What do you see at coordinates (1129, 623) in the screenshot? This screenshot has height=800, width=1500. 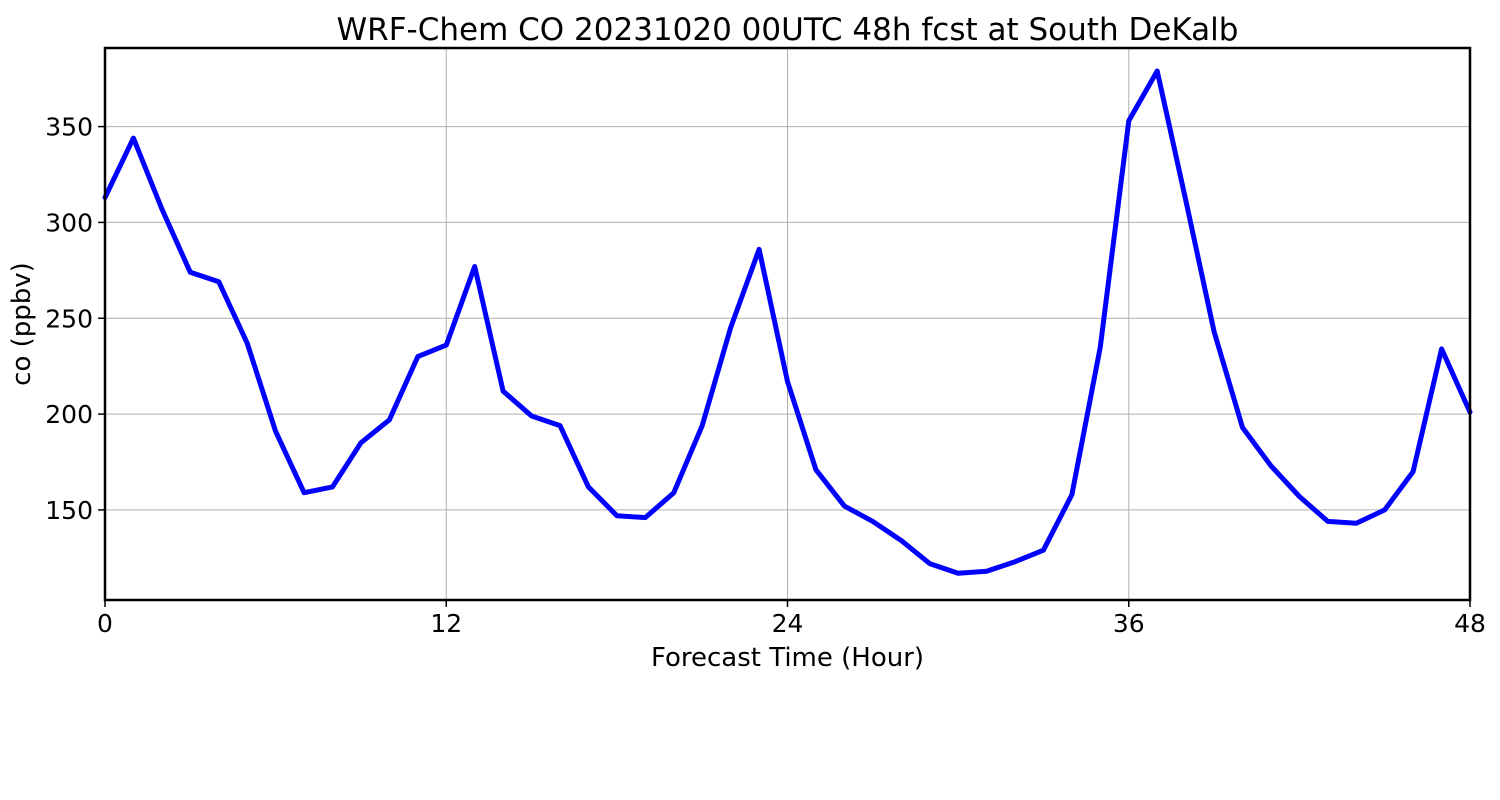 I see `x-tick-label: 36` at bounding box center [1129, 623].